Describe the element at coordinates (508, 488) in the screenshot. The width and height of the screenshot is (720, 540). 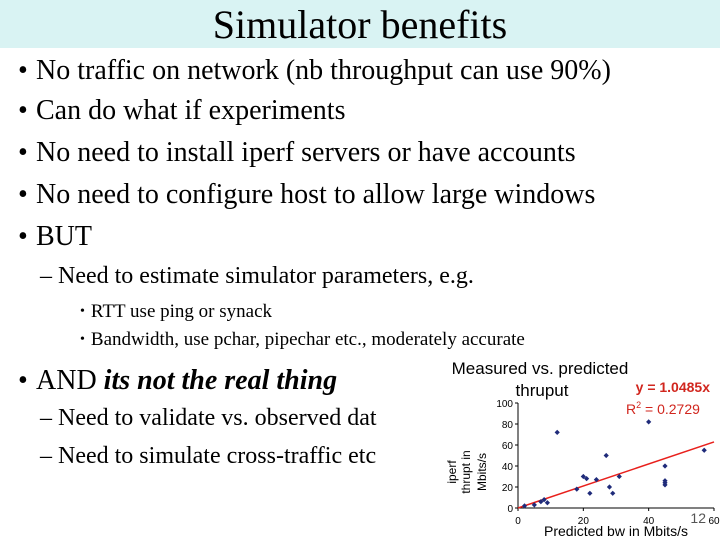
I see `y-tick-label: 20` at that location.